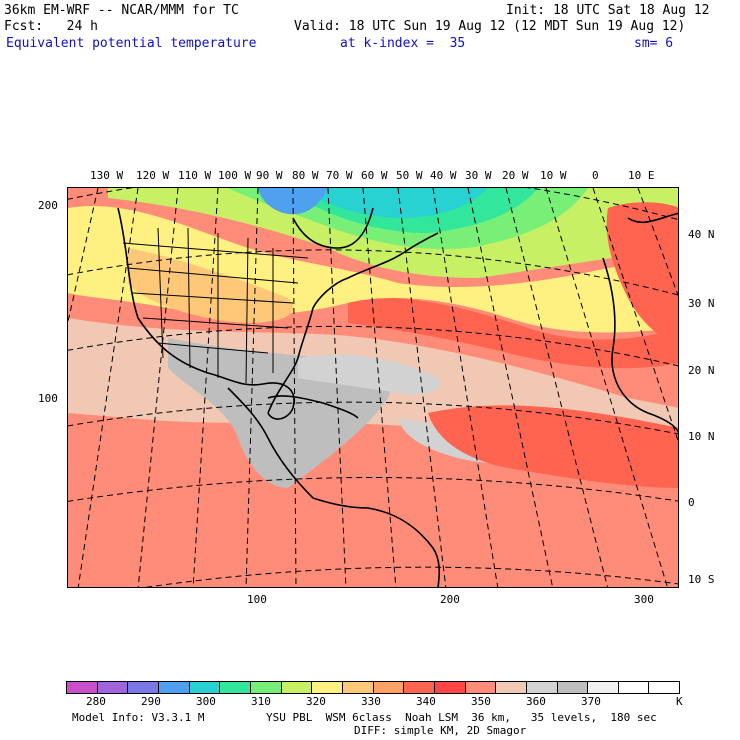  I want to click on colorbar-units: K, so click(679, 701).